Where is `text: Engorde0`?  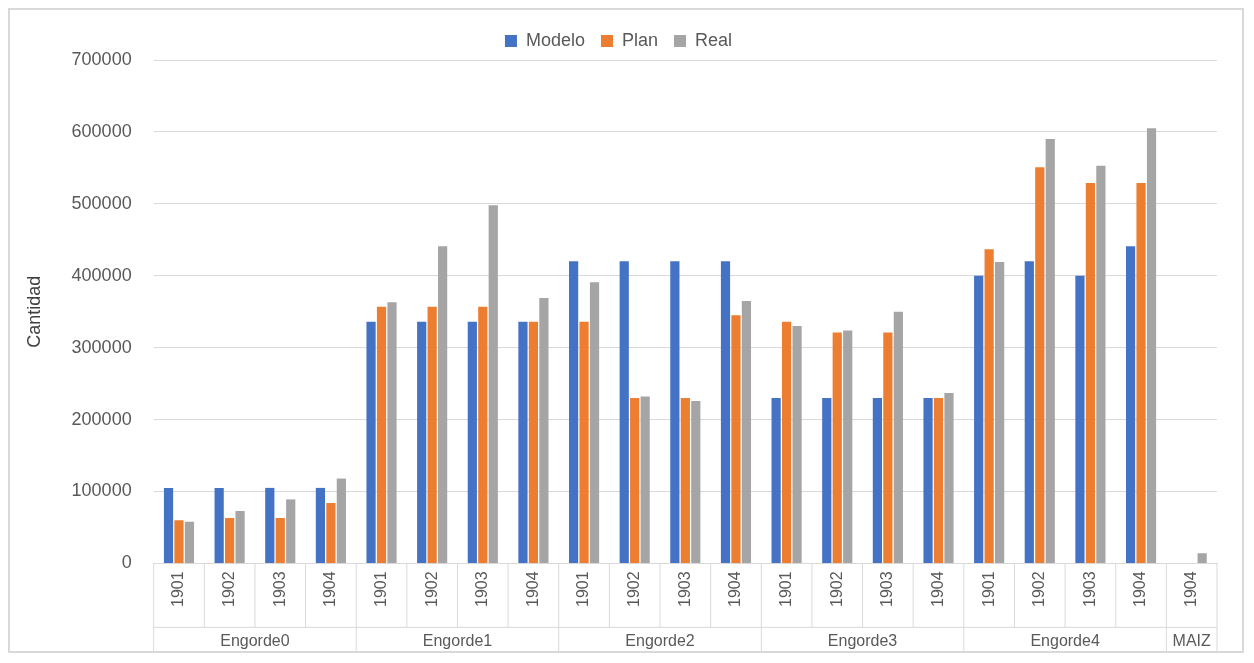 text: Engorde0 is located at coordinates (255, 640).